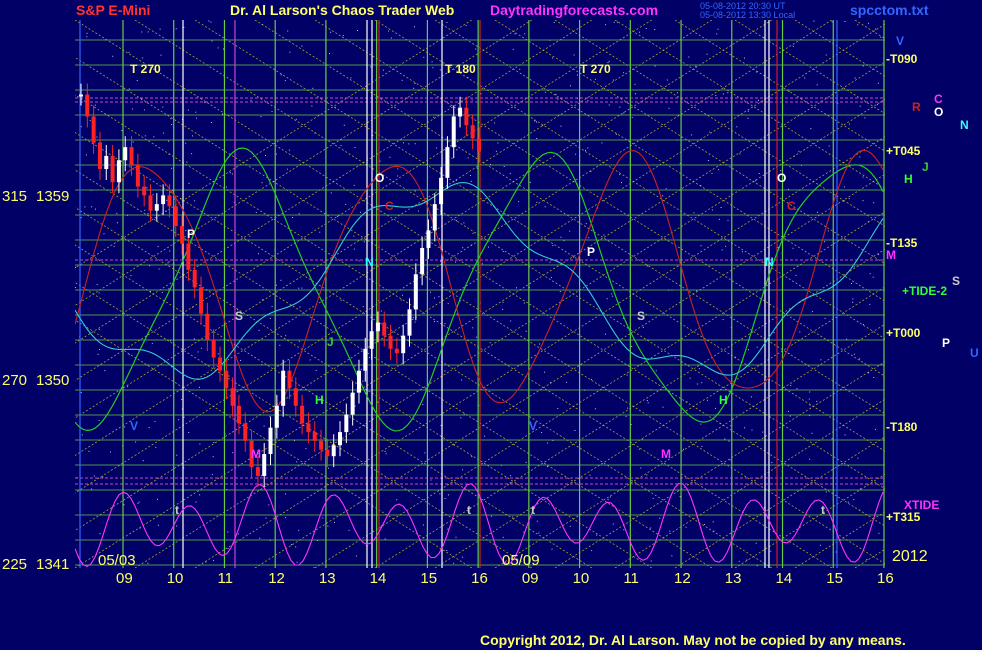 This screenshot has width=982, height=650. I want to click on axis-label-bottom-price: 1341, so click(53, 564).